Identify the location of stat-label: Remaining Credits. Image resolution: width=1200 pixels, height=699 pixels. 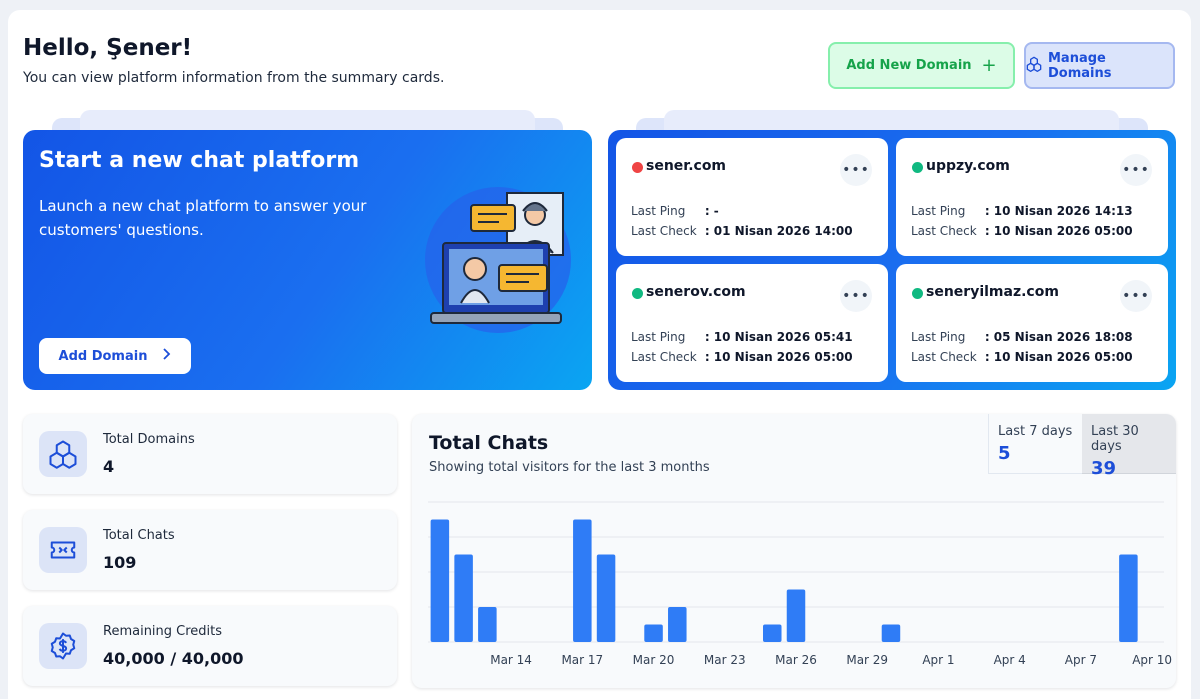
(163, 631).